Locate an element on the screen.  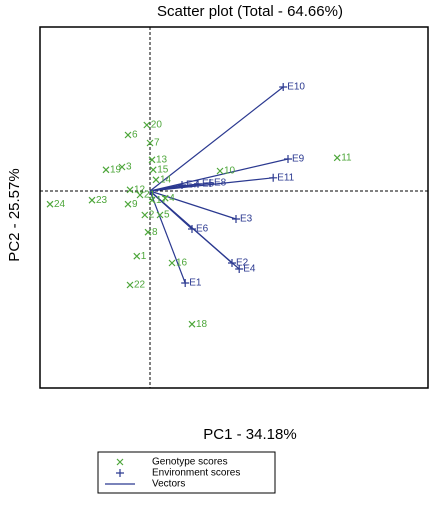
point-label: E8 is located at coordinates (220, 183).